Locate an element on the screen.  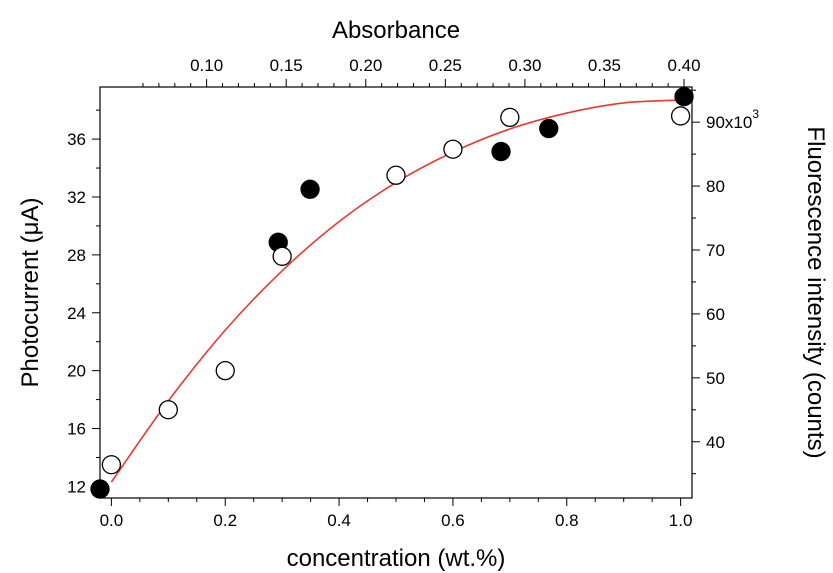
top-axis-title: Absorbance is located at coordinates (396, 30).